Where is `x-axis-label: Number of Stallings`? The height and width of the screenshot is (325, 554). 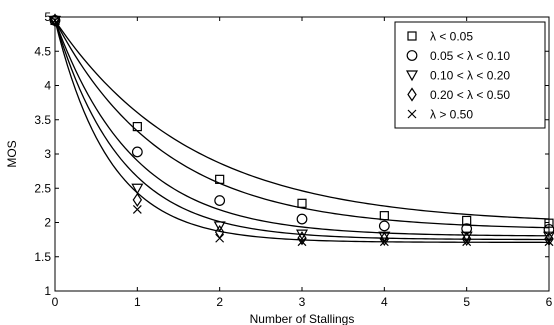
x-axis-label: Number of Stallings is located at coordinates (302, 318).